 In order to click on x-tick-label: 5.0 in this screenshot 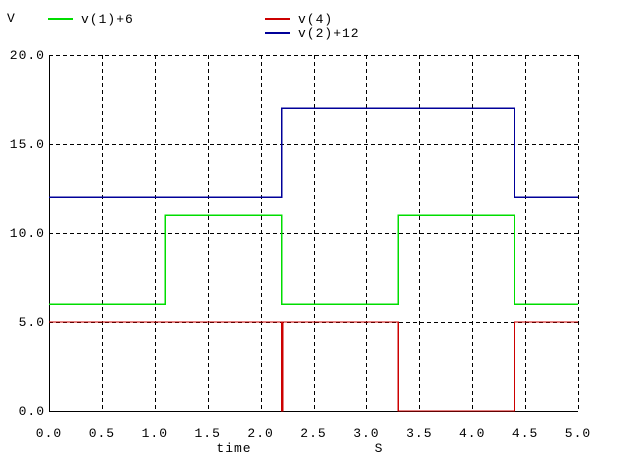, I will do `click(578, 433)`.